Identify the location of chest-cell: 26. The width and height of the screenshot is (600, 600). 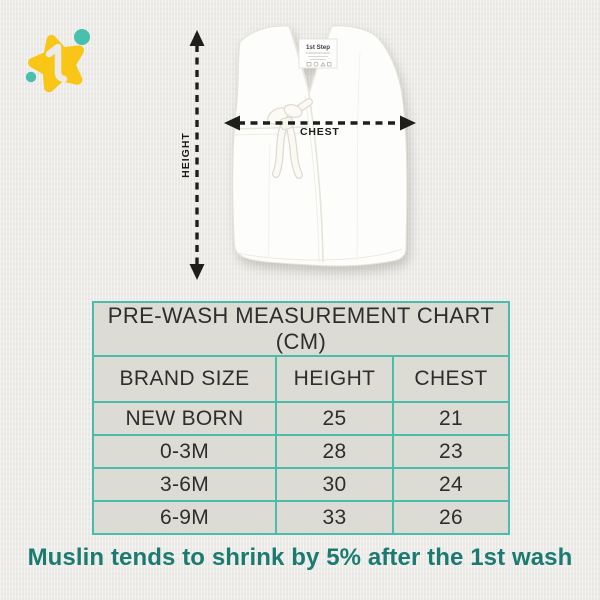
(451, 517).